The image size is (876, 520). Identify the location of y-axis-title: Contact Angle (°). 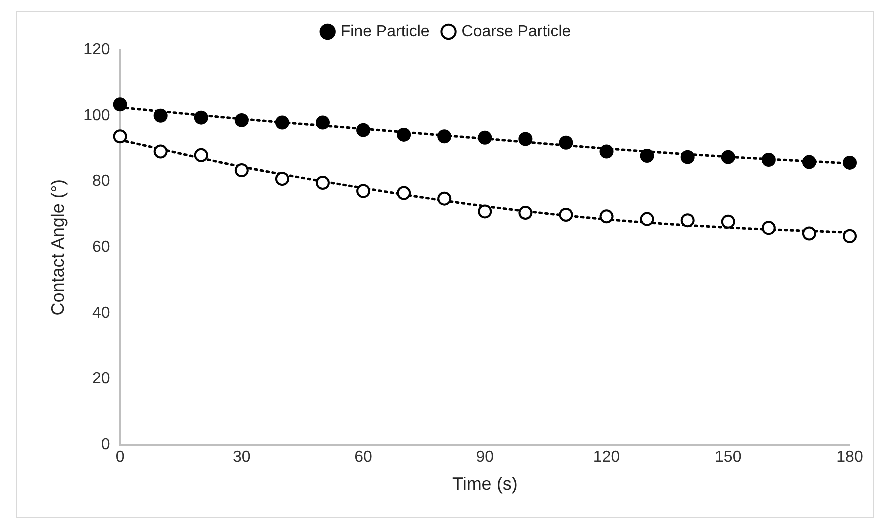
(58, 247).